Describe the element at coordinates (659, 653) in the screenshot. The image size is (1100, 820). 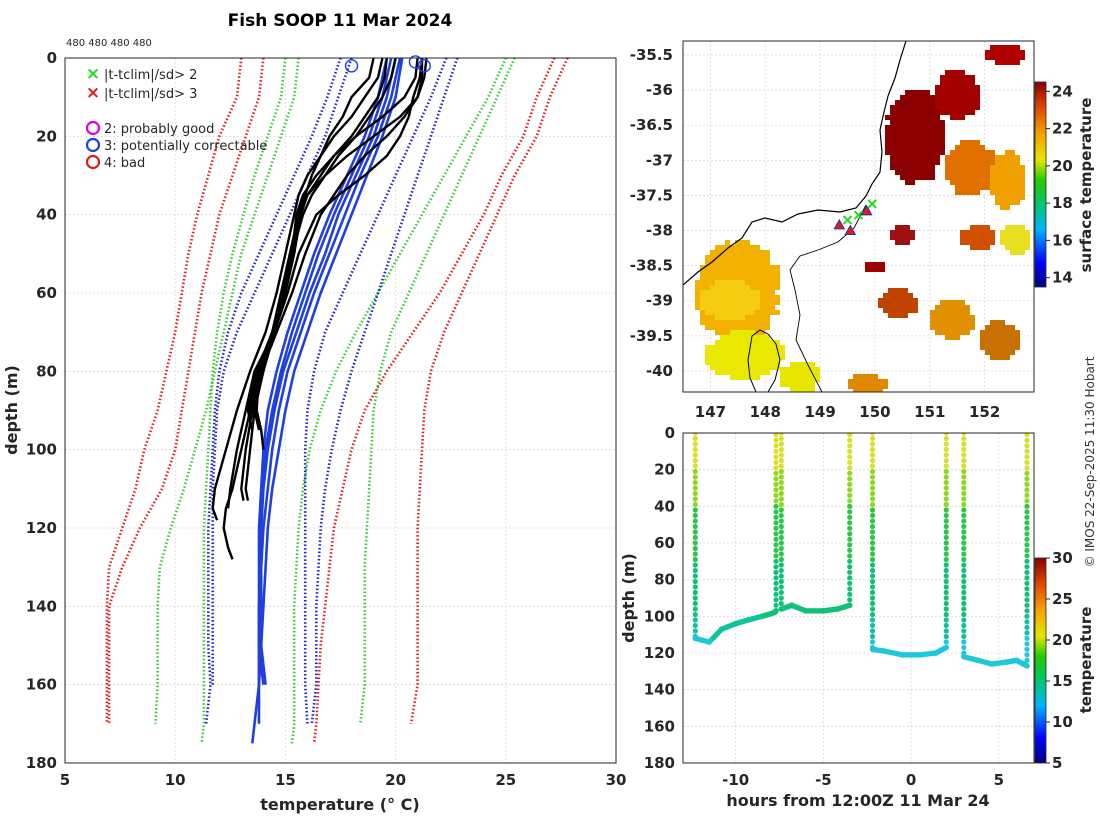
I see `depth-time-y-tick-label: 120` at that location.